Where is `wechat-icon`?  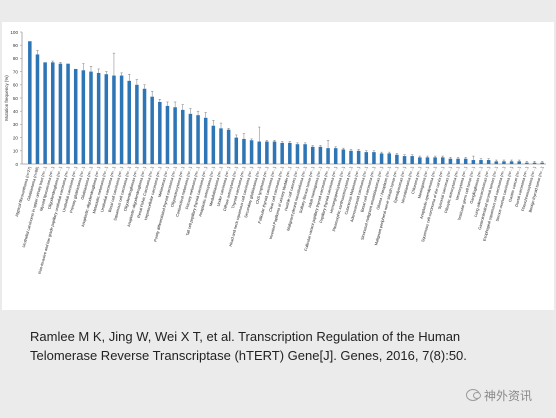 wechat-icon is located at coordinates (473, 395).